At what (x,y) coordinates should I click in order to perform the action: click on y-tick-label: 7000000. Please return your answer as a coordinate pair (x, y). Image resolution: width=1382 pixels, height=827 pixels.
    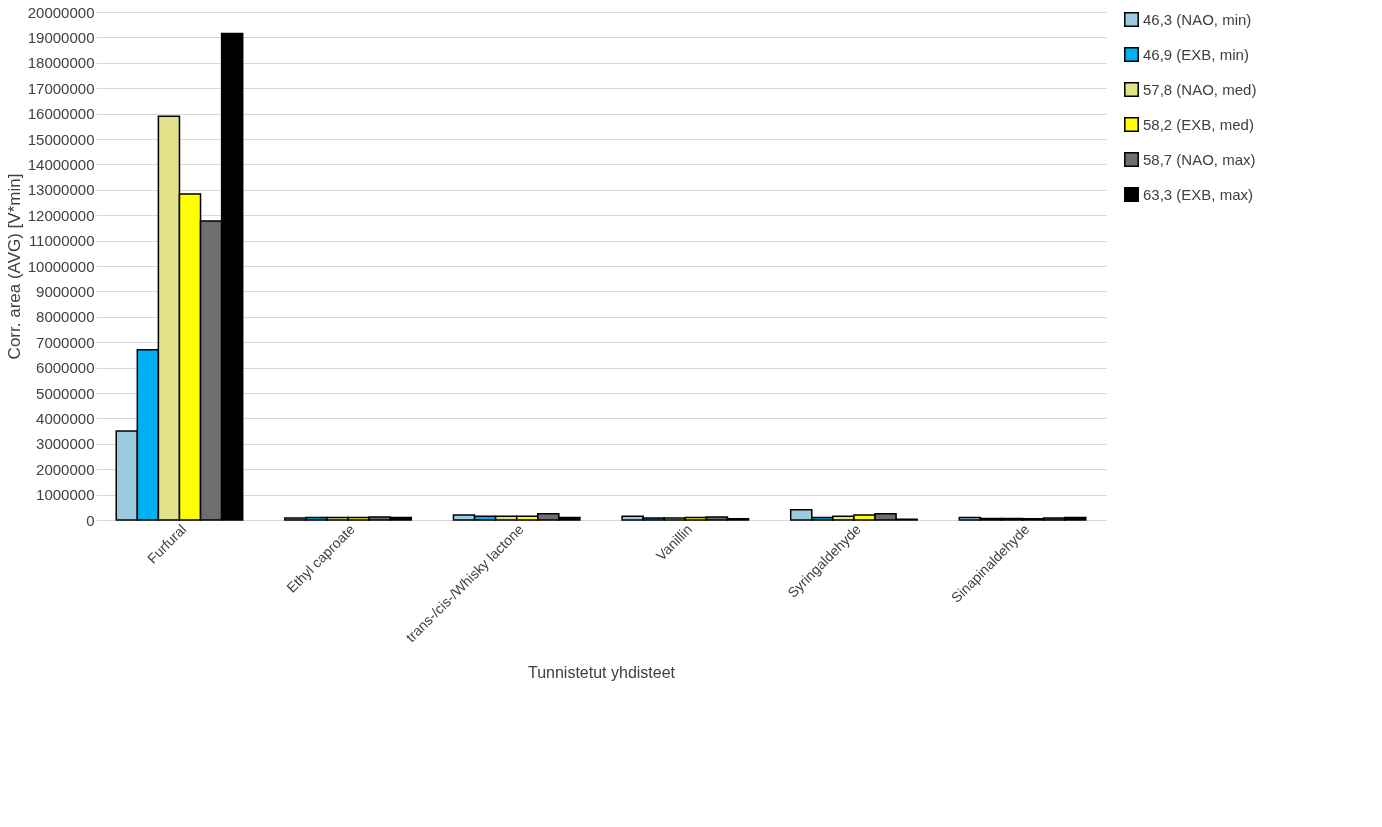
    Looking at the image, I should click on (65, 342).